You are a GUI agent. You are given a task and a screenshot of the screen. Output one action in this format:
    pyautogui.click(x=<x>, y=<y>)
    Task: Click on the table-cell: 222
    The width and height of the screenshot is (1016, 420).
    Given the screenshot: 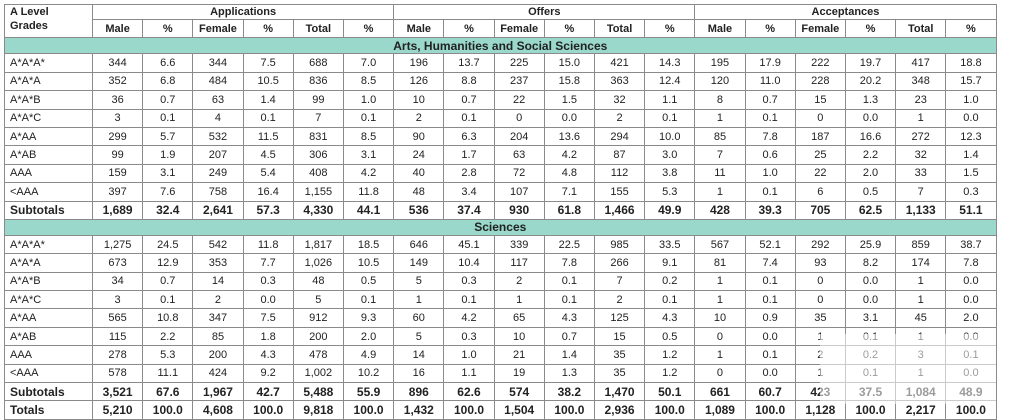 What is the action you would take?
    pyautogui.click(x=820, y=63)
    